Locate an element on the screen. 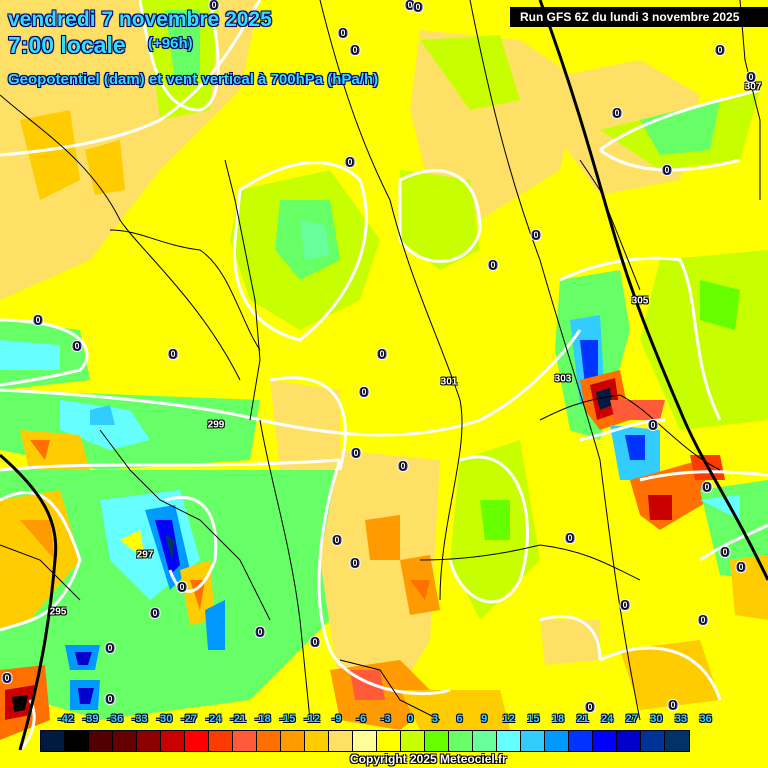  colorbar-tick: -12 is located at coordinates (312, 719).